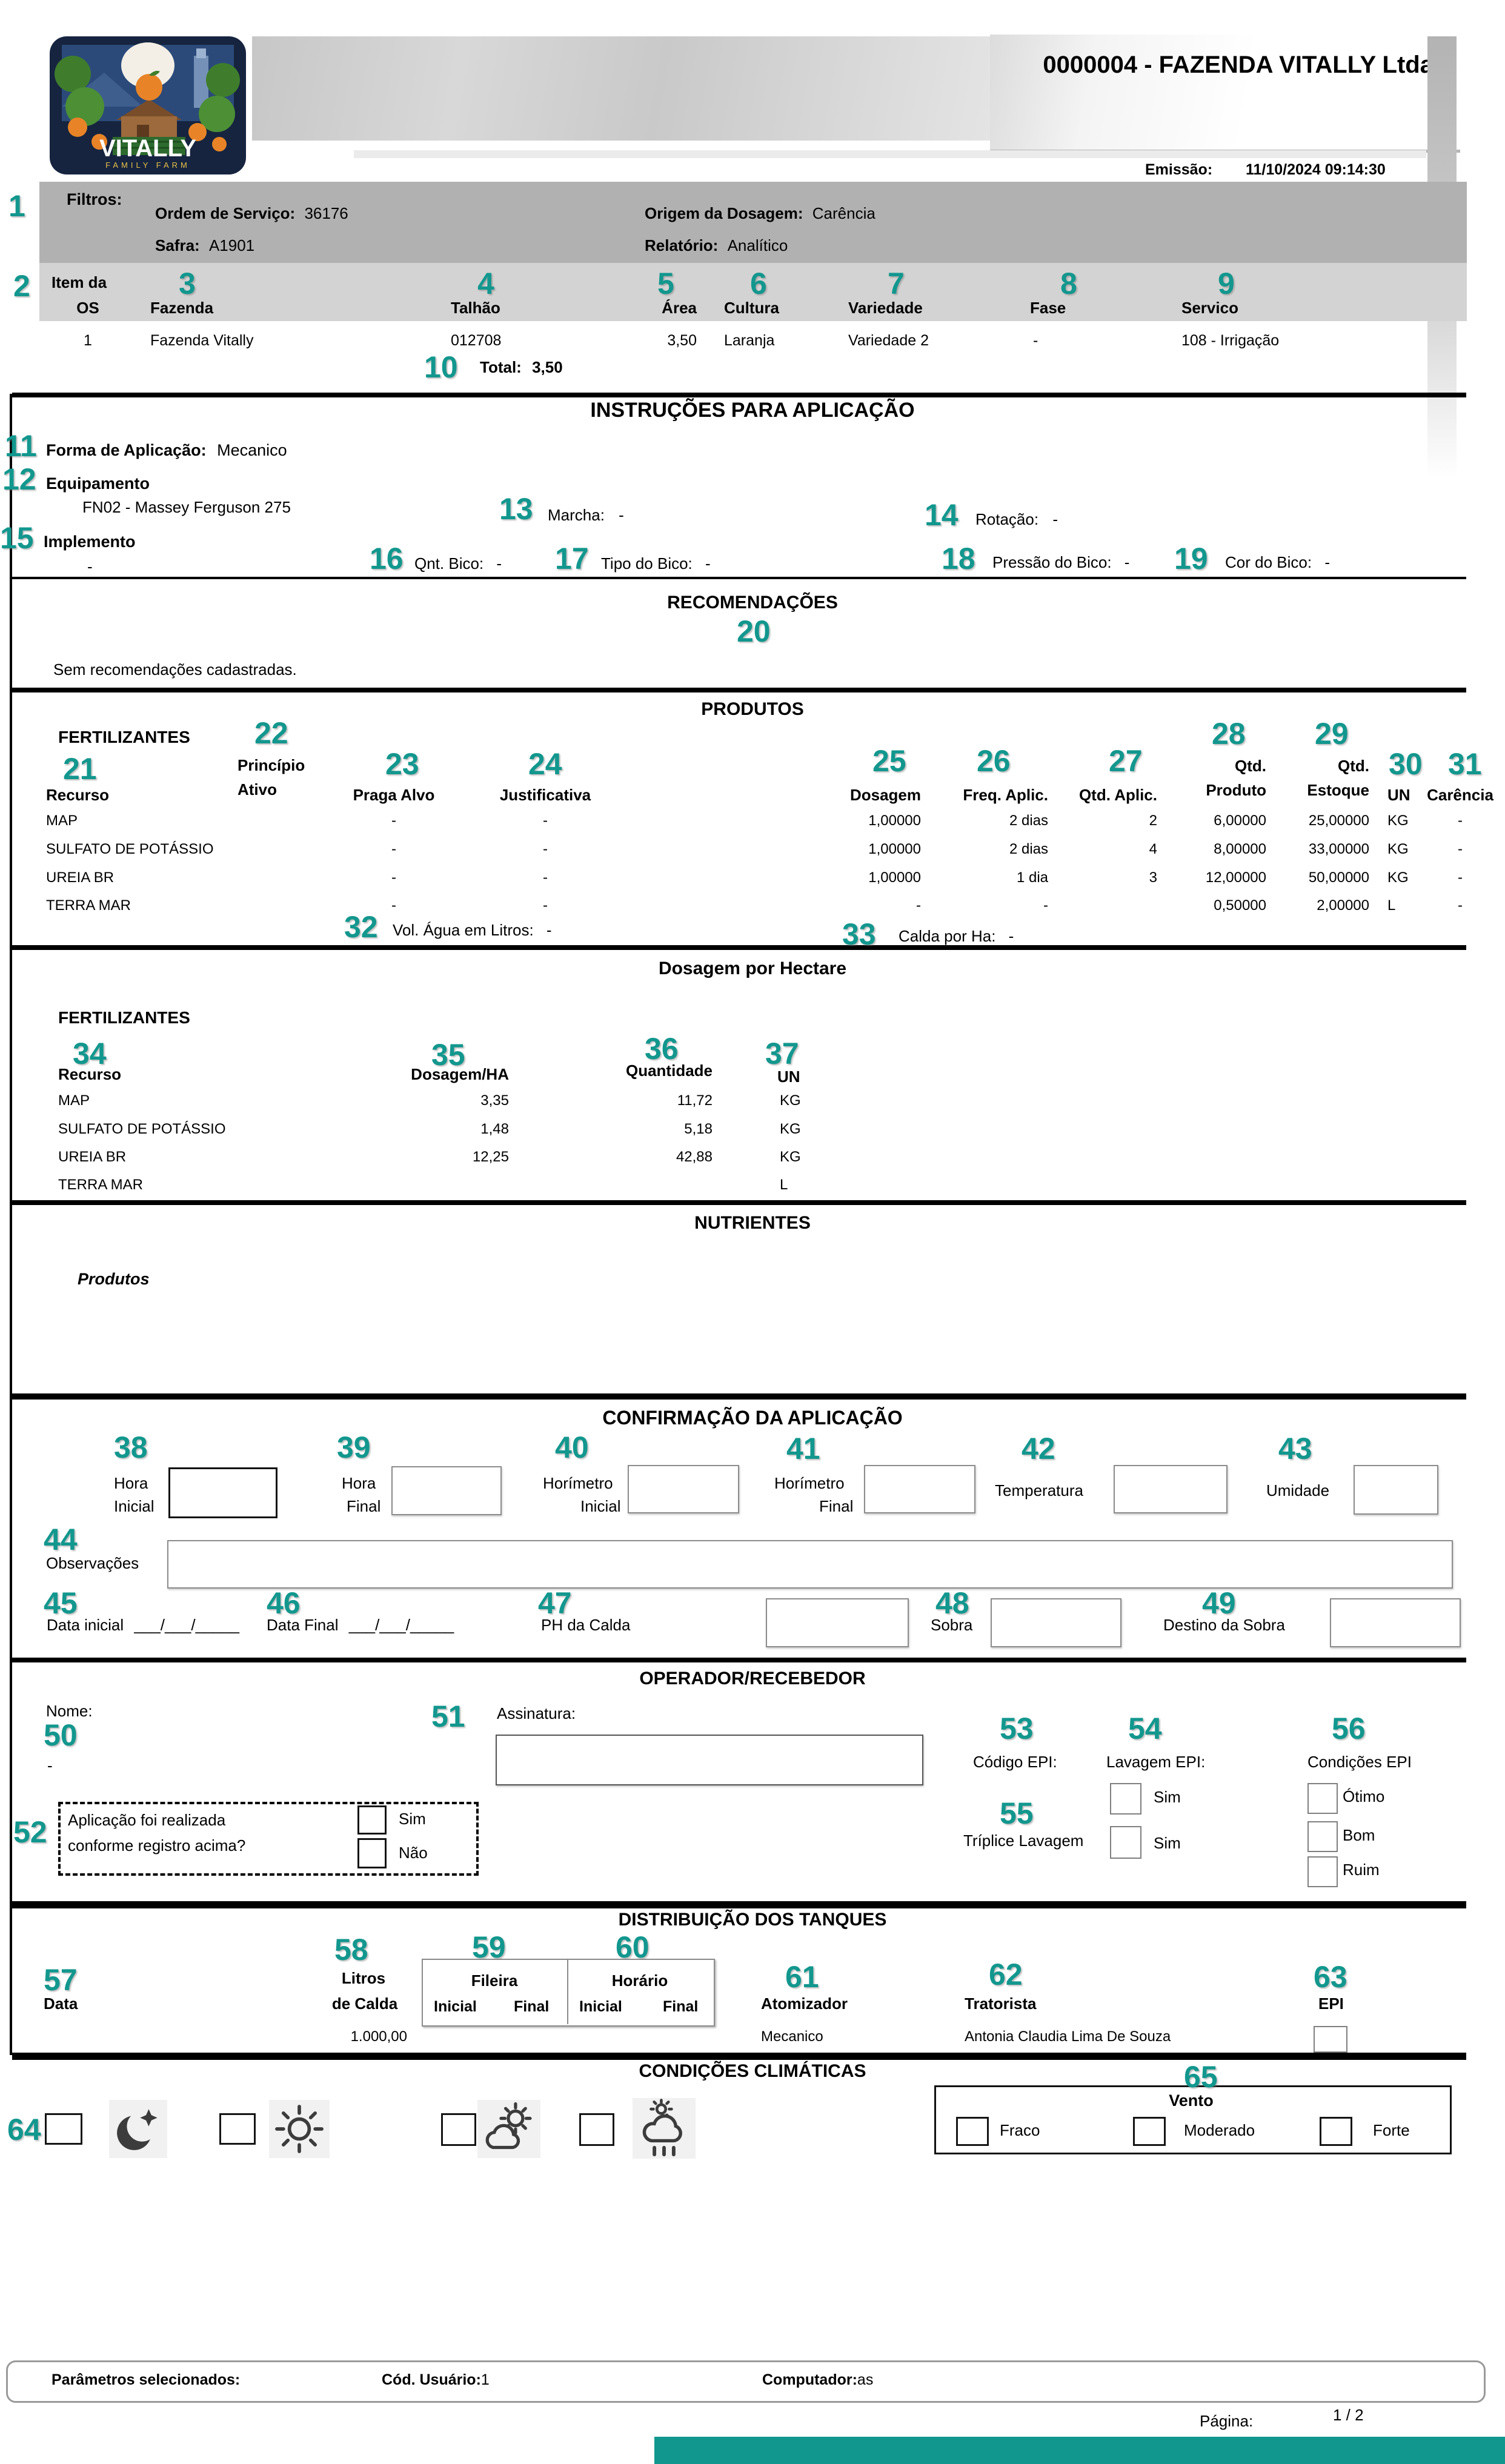 The width and height of the screenshot is (1505, 2464). I want to click on som-marker-54: 54, so click(1145, 1729).